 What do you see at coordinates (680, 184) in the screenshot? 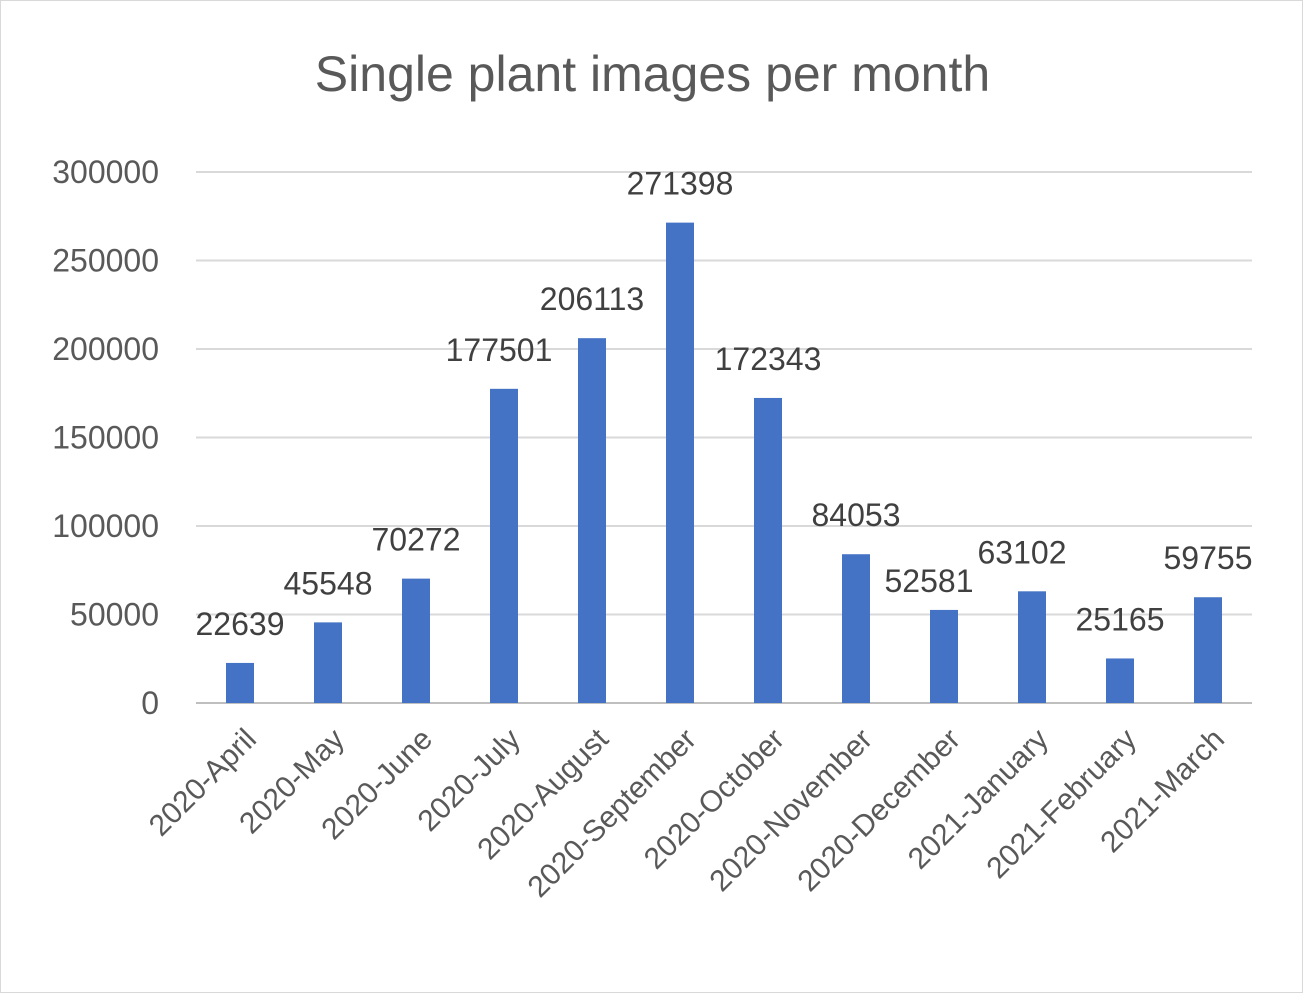
I see `data-label-2020-September: 271398` at bounding box center [680, 184].